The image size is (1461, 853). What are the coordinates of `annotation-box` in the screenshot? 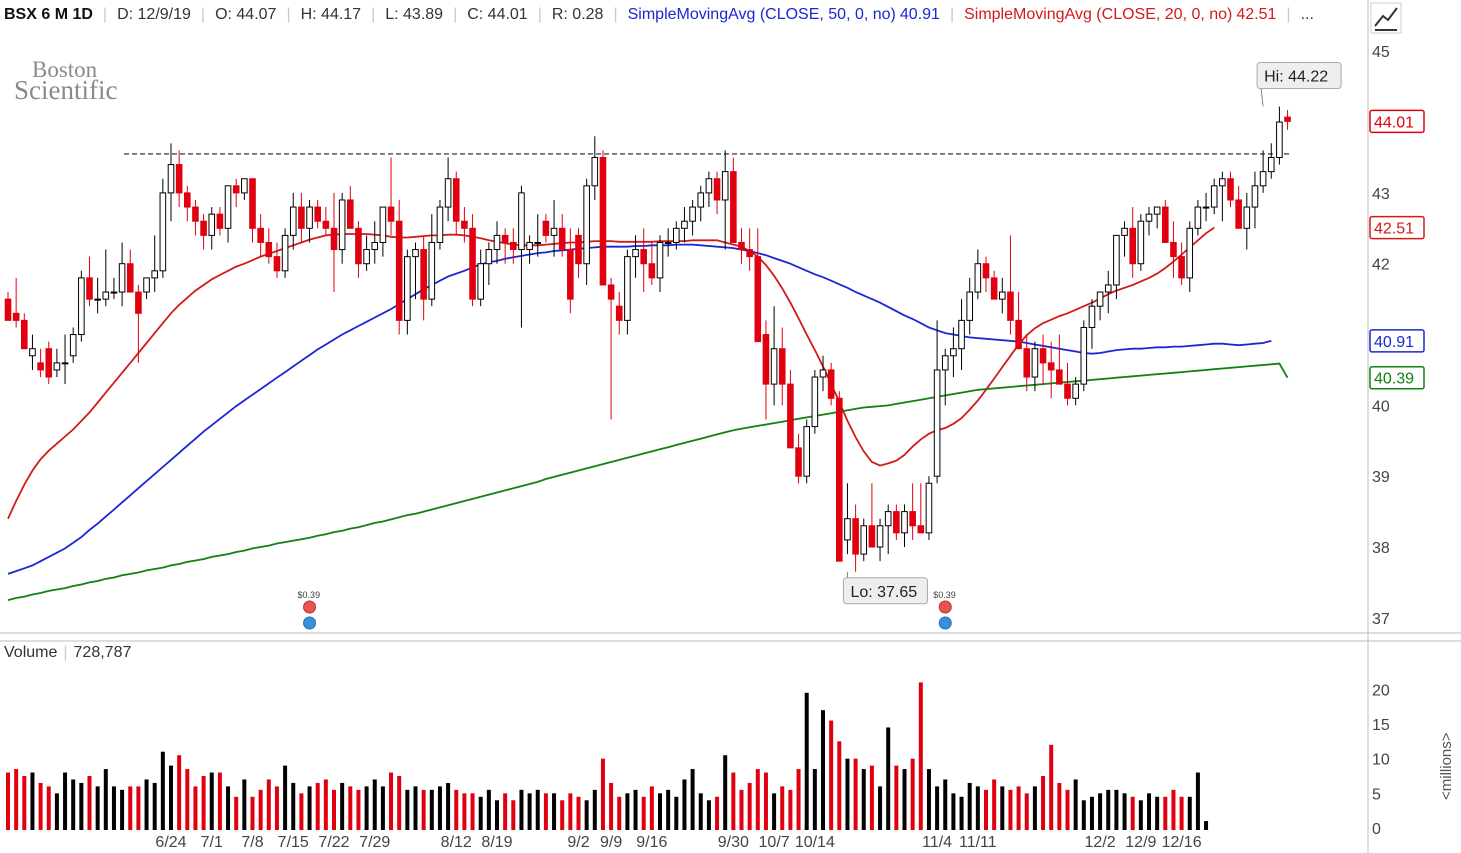 It's located at (885, 591).